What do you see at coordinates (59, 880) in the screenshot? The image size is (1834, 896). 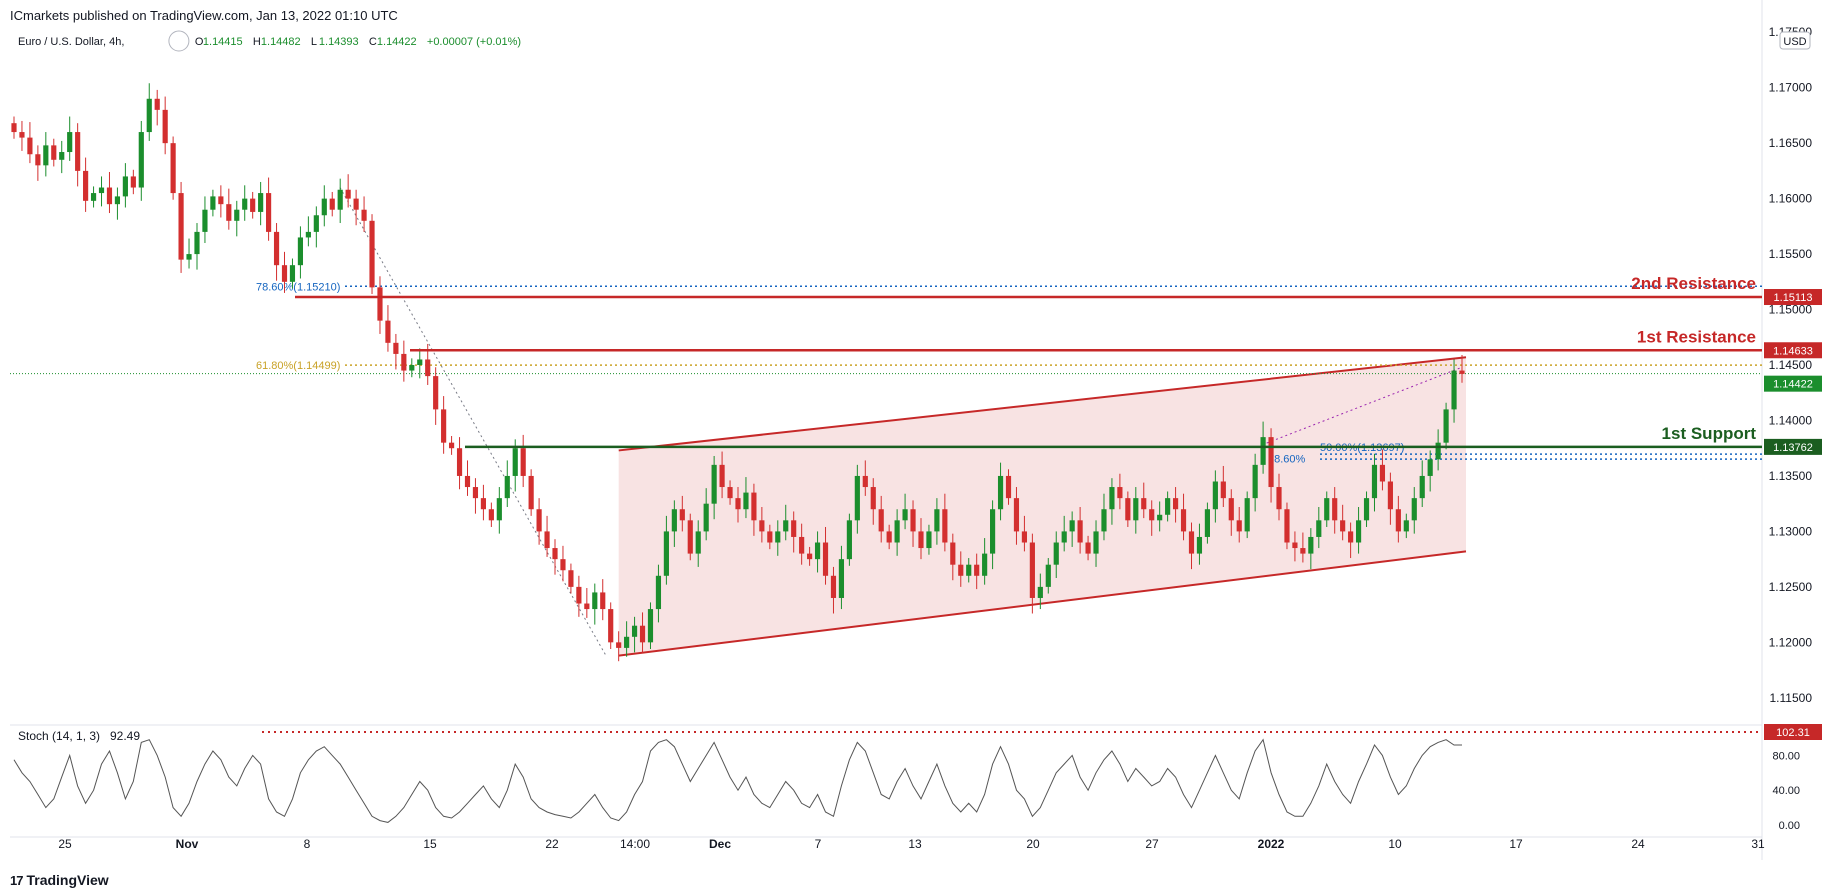 I see `tradingview-brand: 17 TradingView` at bounding box center [59, 880].